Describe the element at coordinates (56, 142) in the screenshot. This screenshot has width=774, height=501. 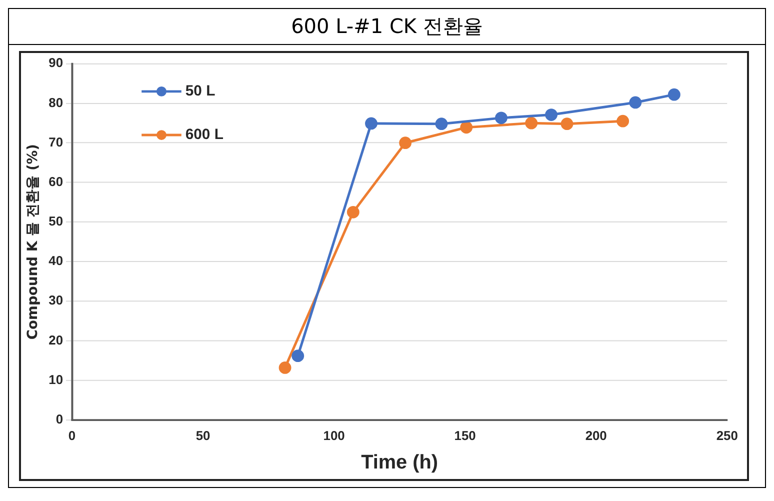
I see `y-tick-label: 70` at that location.